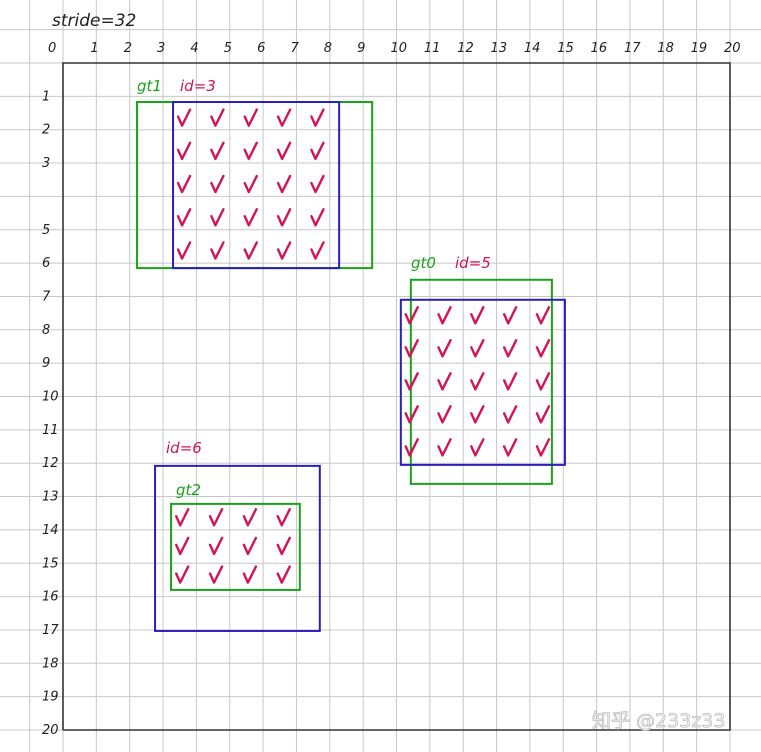 The width and height of the screenshot is (761, 752). Describe the element at coordinates (394, 48) in the screenshot. I see `x-axis-labels: 0 1 2 3 4 5 6 7 8 9 10 11 12 13 14 15 16 17 18 19 20` at that location.